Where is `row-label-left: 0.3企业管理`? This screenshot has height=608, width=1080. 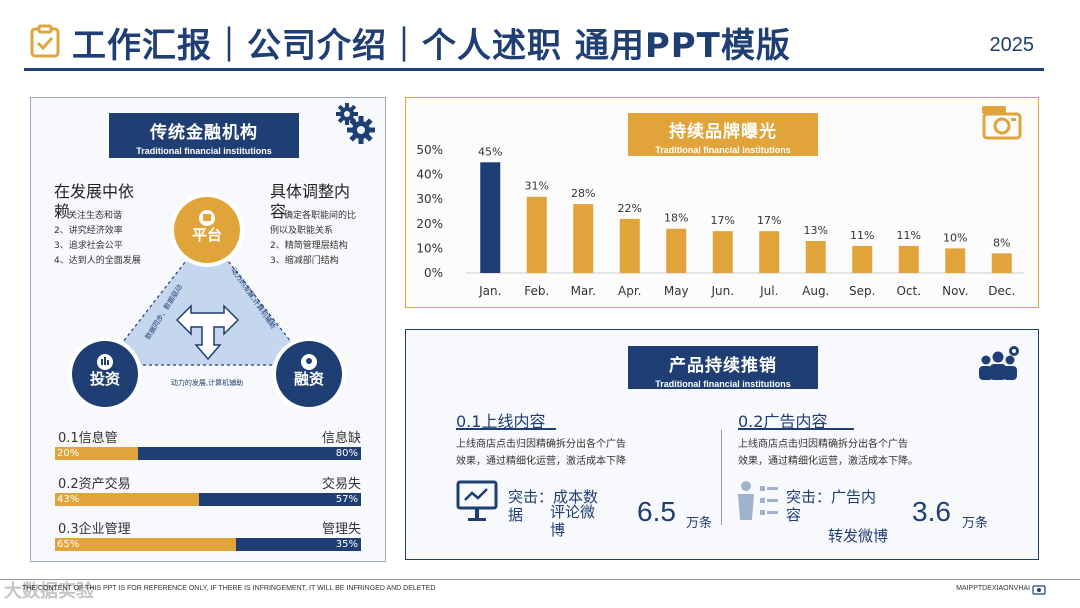 row-label-left: 0.3企业管理 is located at coordinates (94, 529).